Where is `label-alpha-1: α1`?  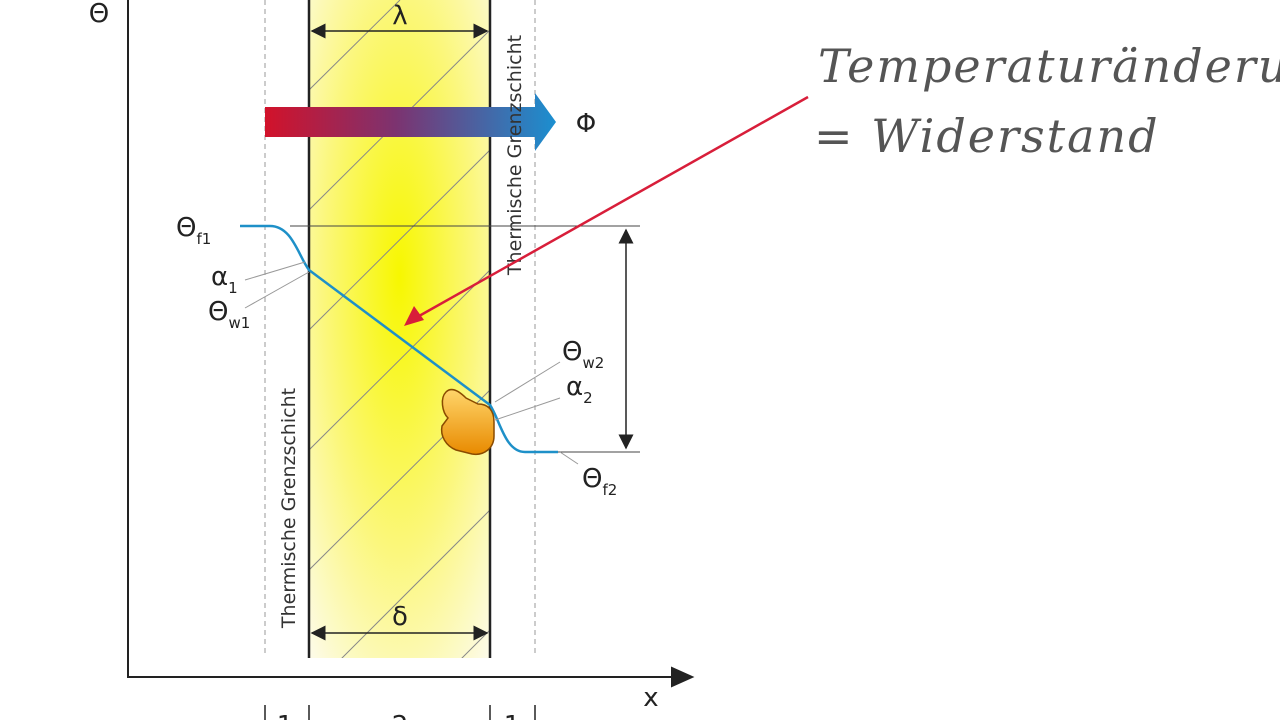 label-alpha-1: α1 is located at coordinates (224, 279).